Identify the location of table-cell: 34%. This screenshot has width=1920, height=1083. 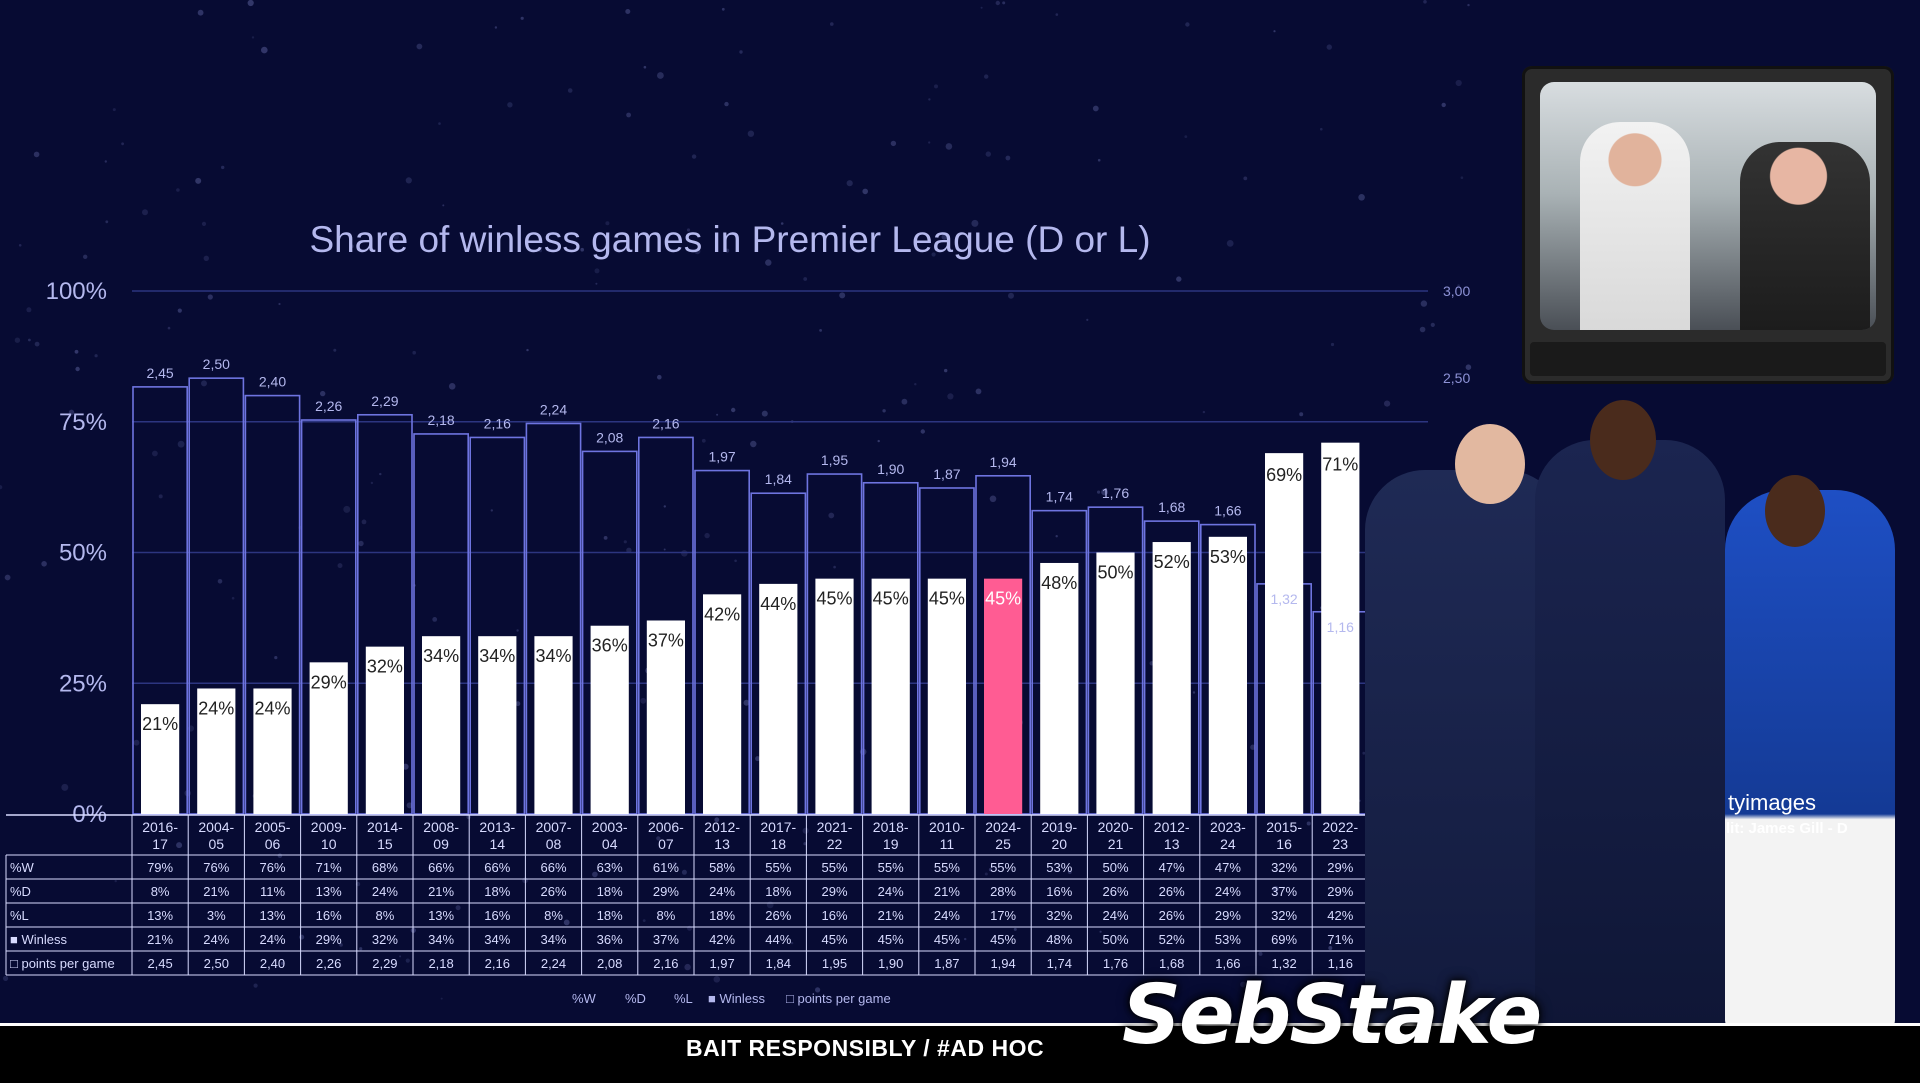
(553, 939).